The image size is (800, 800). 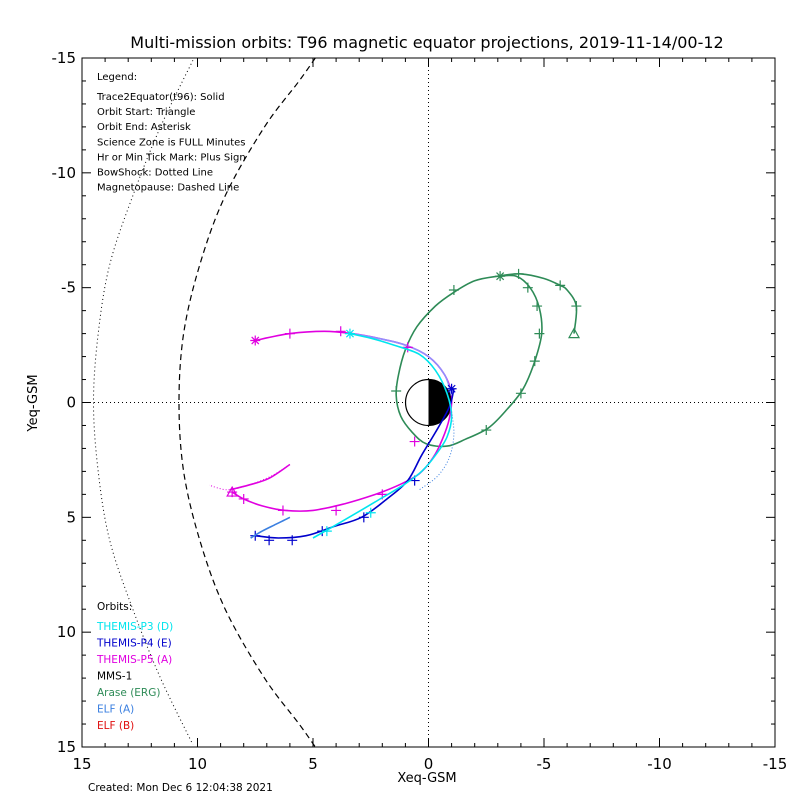 I want to click on y-axis-label: Yeq-GSM, so click(x=33, y=403).